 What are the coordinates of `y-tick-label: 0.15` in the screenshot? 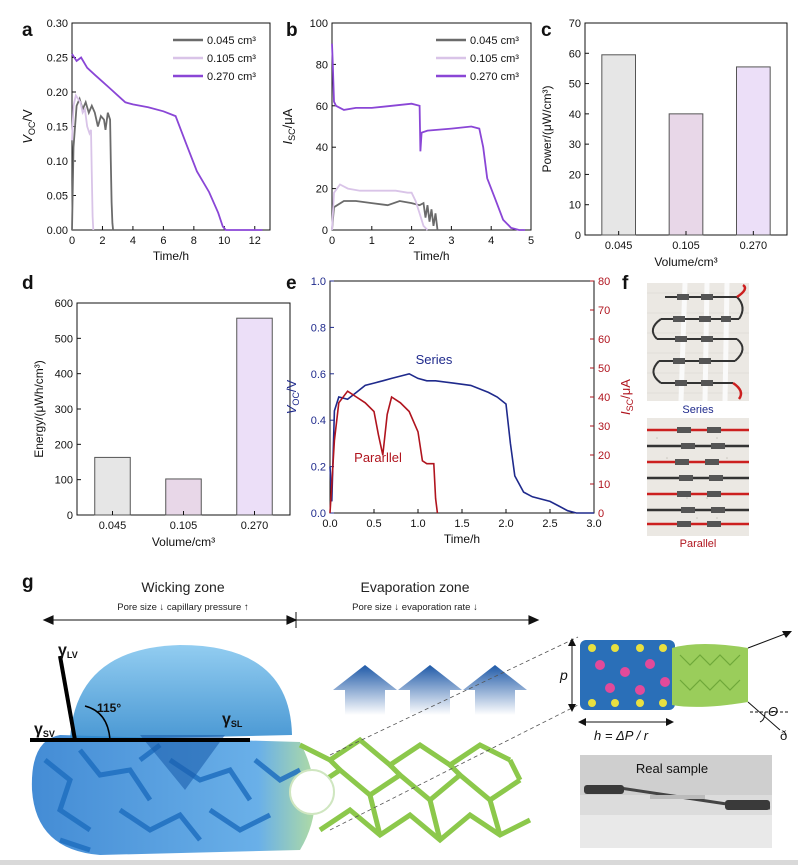 It's located at (57, 128).